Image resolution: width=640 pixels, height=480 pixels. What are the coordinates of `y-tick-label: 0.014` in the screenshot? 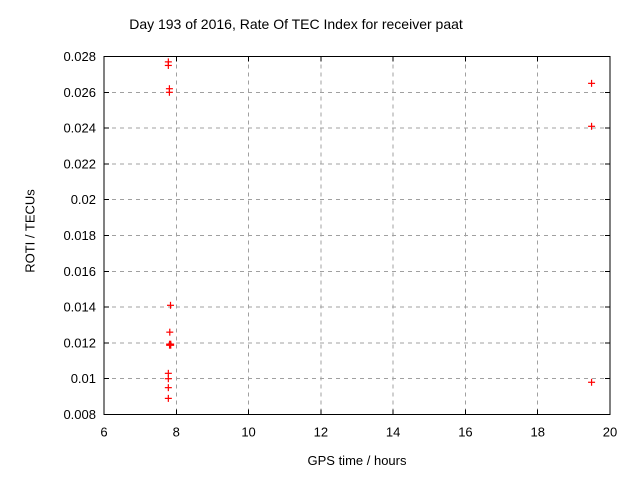 It's located at (79, 307).